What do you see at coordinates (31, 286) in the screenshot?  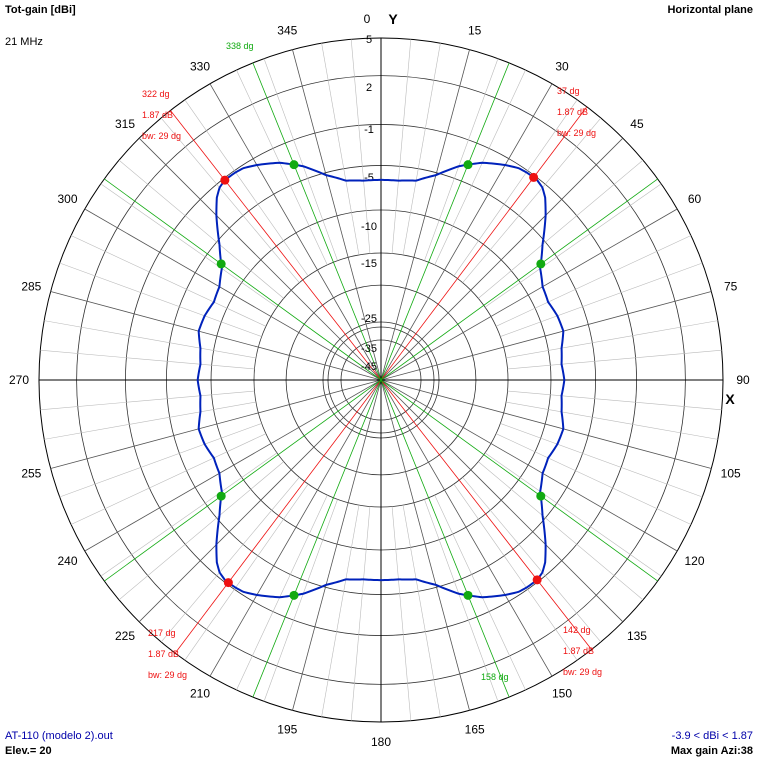 I see `angle-tick-label: 285` at bounding box center [31, 286].